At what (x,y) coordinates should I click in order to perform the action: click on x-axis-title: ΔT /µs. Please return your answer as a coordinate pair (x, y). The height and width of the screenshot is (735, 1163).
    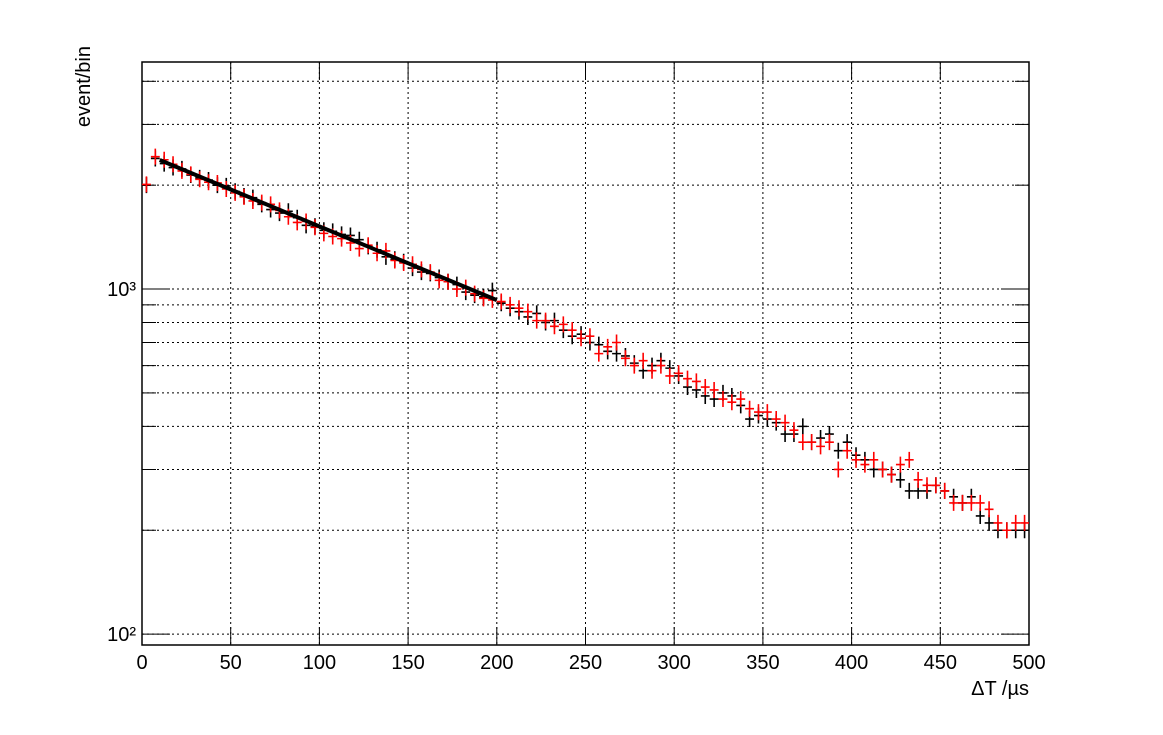
    Looking at the image, I should click on (1000, 689).